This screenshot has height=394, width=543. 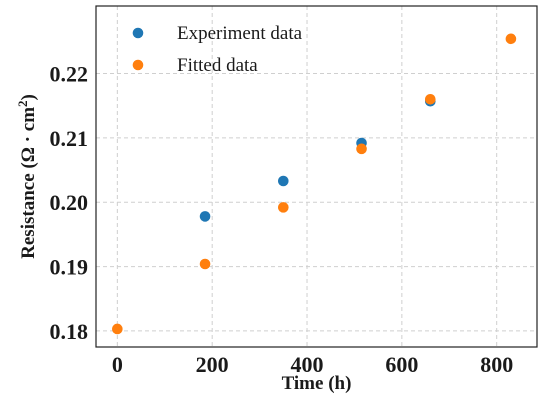 I want to click on y-tick-label: 0.18, so click(x=69, y=331).